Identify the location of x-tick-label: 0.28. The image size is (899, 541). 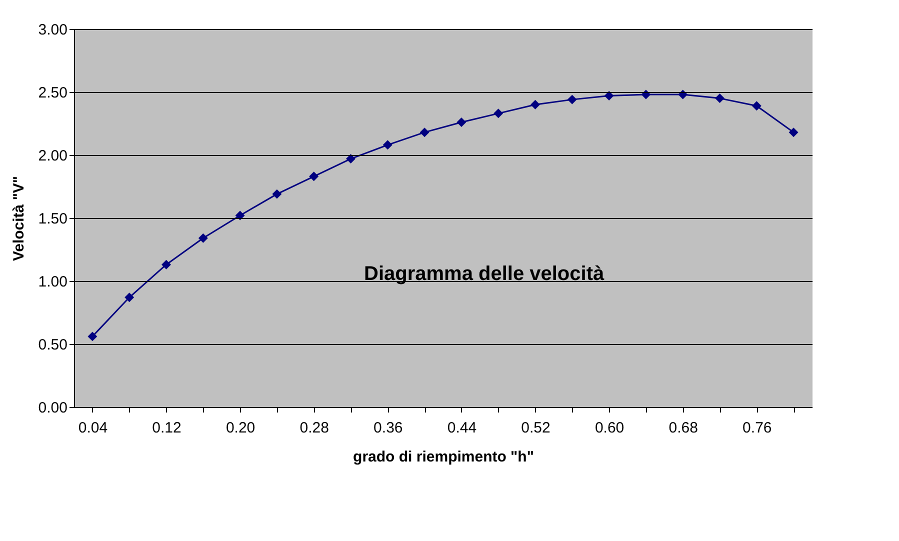
(314, 428).